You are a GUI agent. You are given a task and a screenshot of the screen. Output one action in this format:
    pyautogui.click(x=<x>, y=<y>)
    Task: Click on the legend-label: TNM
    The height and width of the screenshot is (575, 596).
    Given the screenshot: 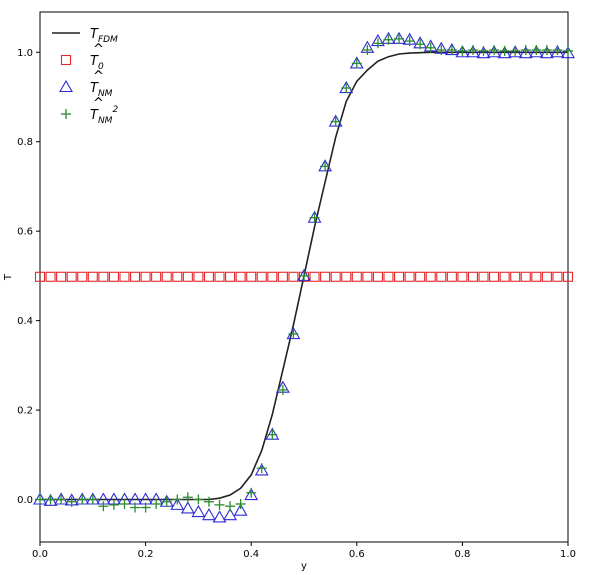 What is the action you would take?
    pyautogui.click(x=101, y=90)
    